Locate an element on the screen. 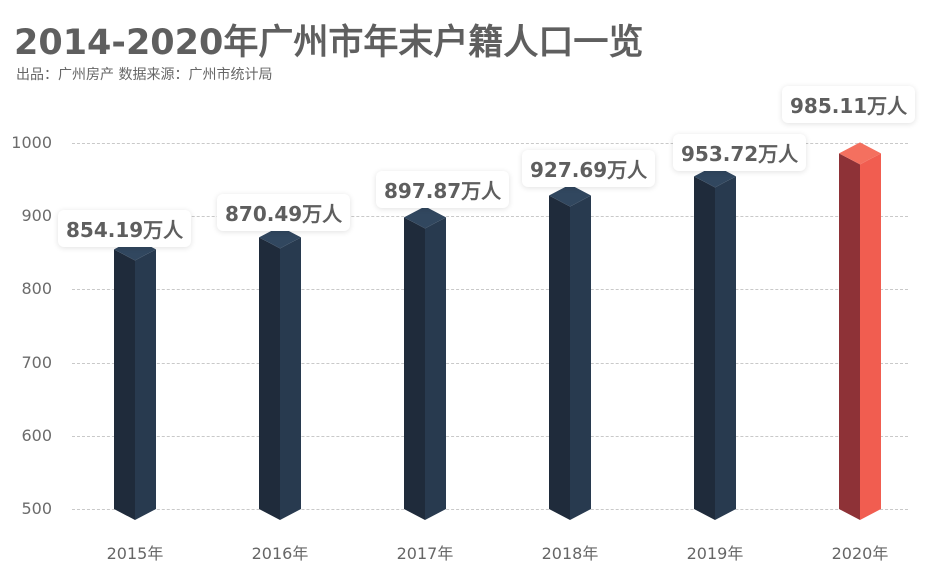  data-label-2019: 953.72万人 is located at coordinates (740, 152).